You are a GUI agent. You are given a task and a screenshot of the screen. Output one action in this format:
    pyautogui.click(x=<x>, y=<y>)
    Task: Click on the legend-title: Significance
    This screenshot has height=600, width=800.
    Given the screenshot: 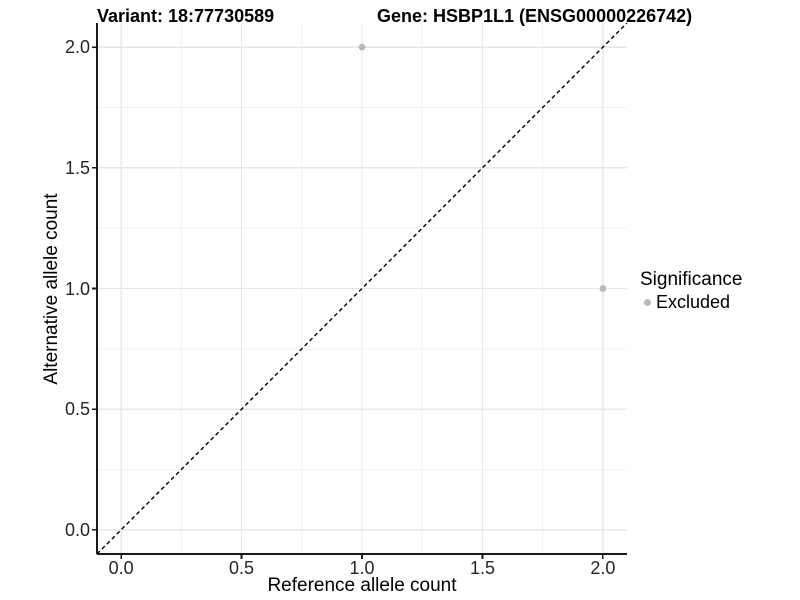 What is the action you would take?
    pyautogui.click(x=691, y=279)
    